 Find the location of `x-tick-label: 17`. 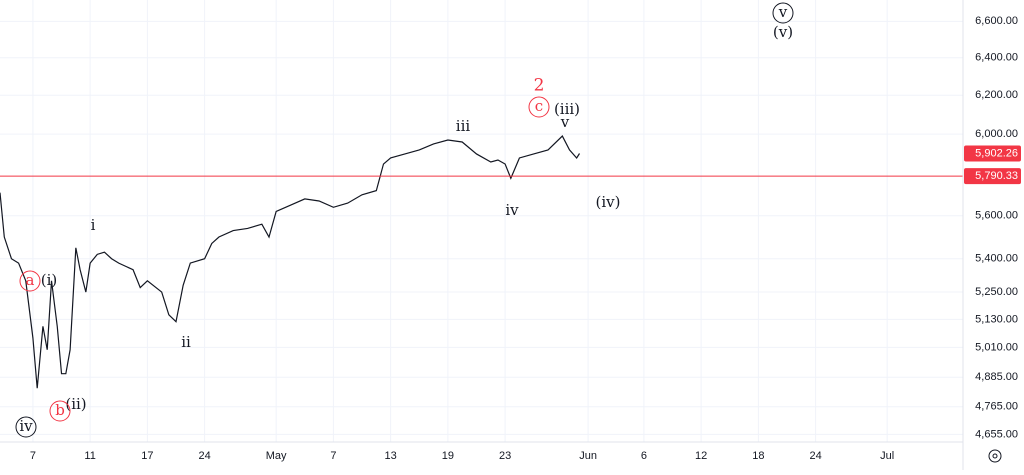

x-tick-label: 17 is located at coordinates (147, 456).